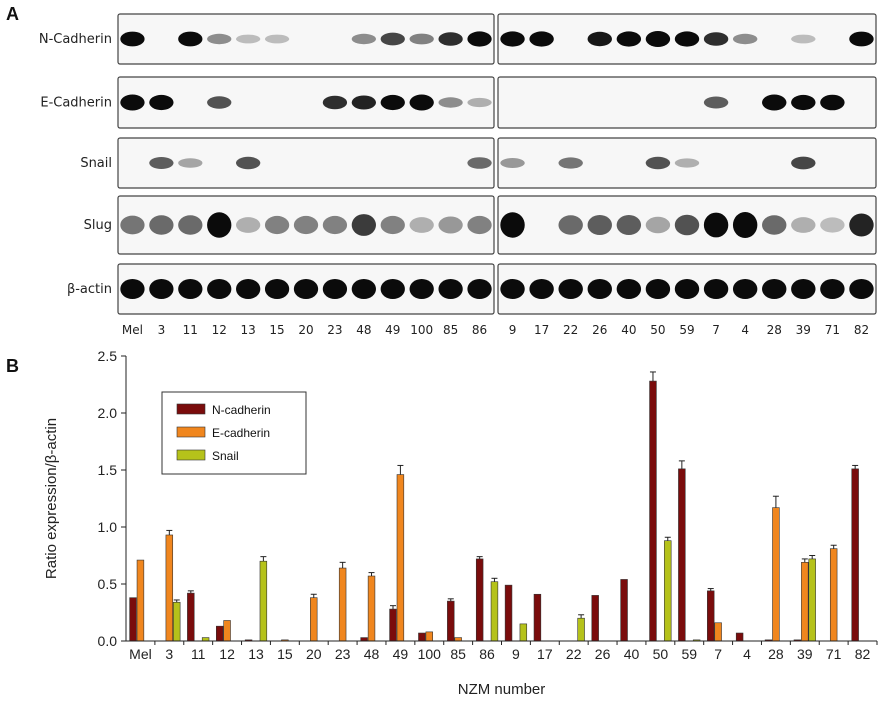 Image resolution: width=892 pixels, height=701 pixels. Describe the element at coordinates (51, 498) in the screenshot. I see `y-axis-title: Ratio expression/β-actin` at that location.